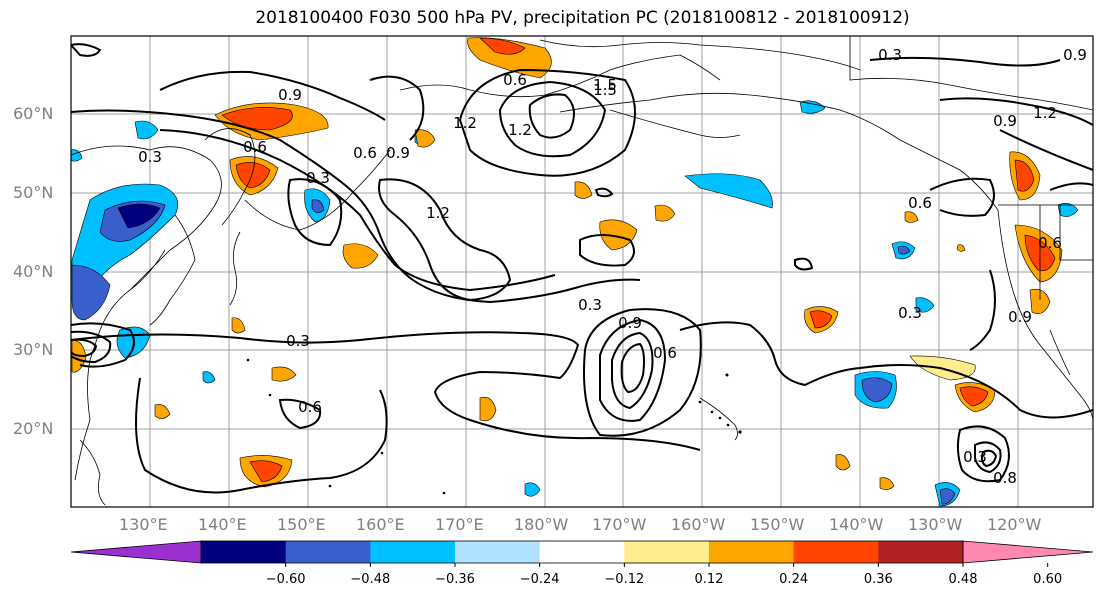 This screenshot has width=1105, height=601. What do you see at coordinates (700, 55) in the screenshot?
I see `coastline-arctic` at bounding box center [700, 55].